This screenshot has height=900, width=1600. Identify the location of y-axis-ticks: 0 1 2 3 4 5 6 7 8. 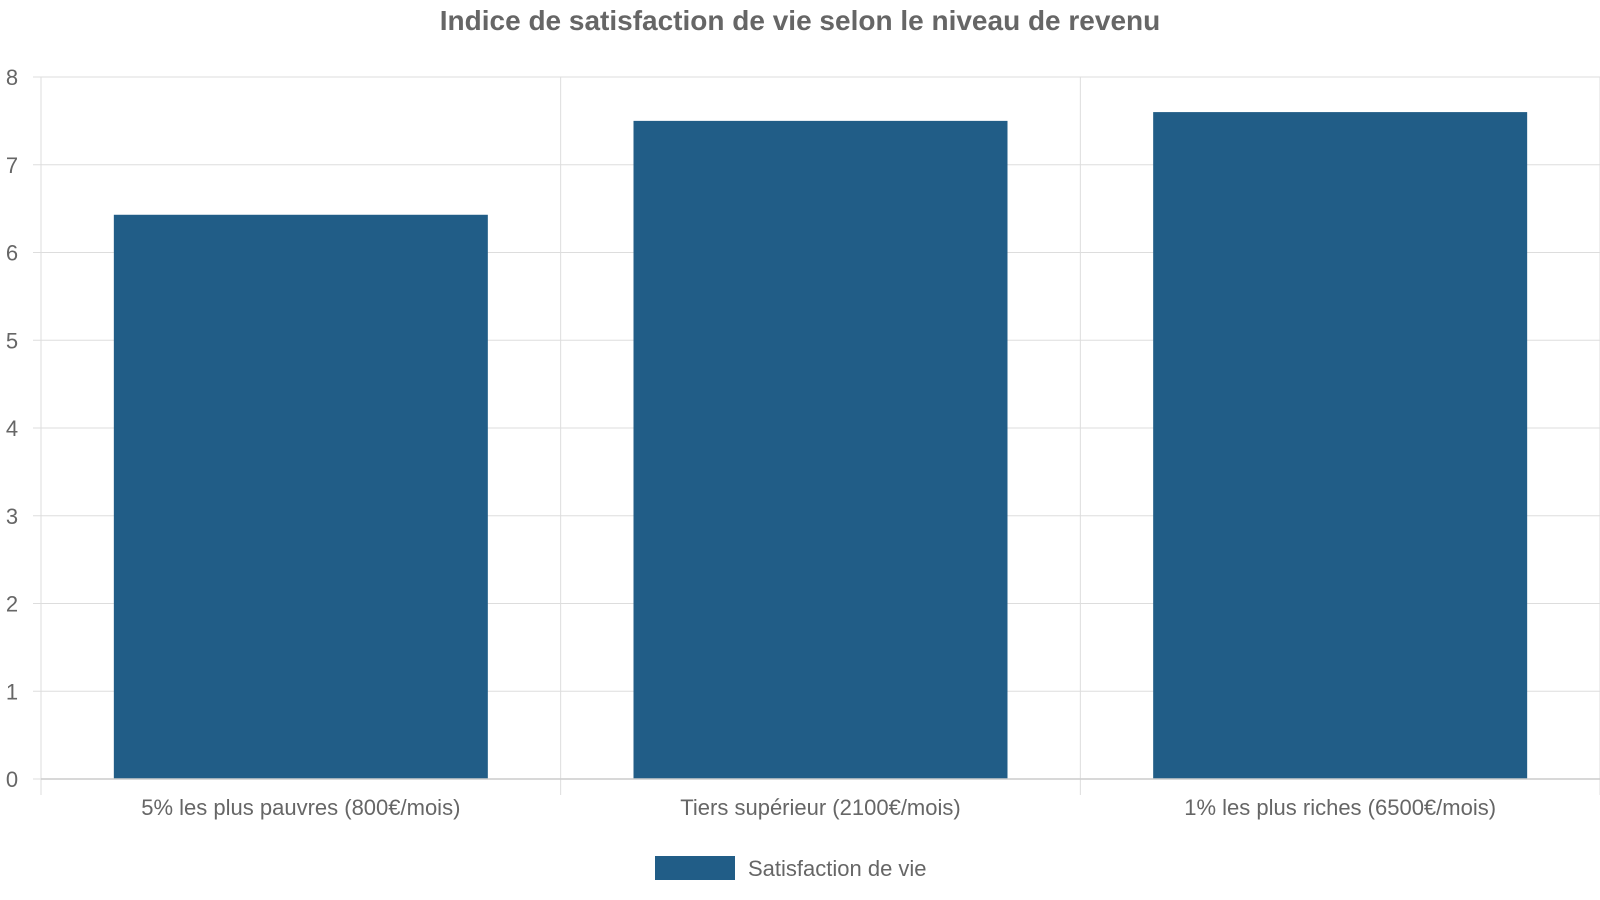
(12, 428).